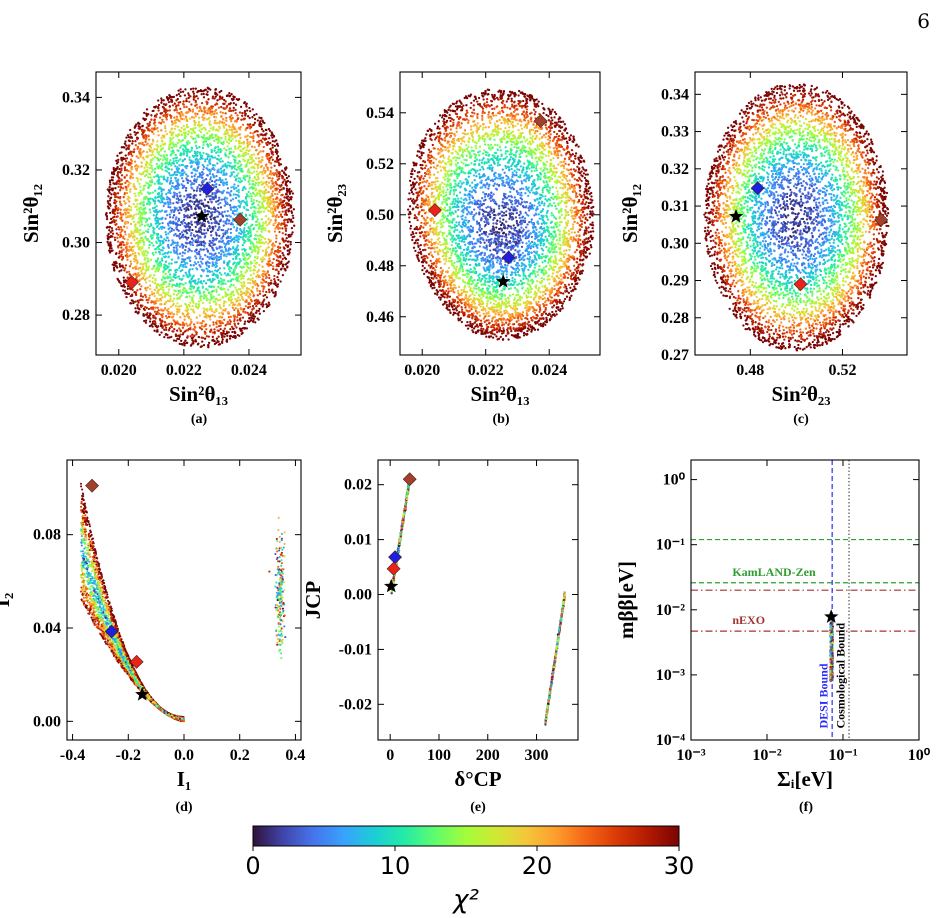 The image size is (941, 918). What do you see at coordinates (7, 600) in the screenshot?
I see `y-axis-label: I₂` at bounding box center [7, 600].